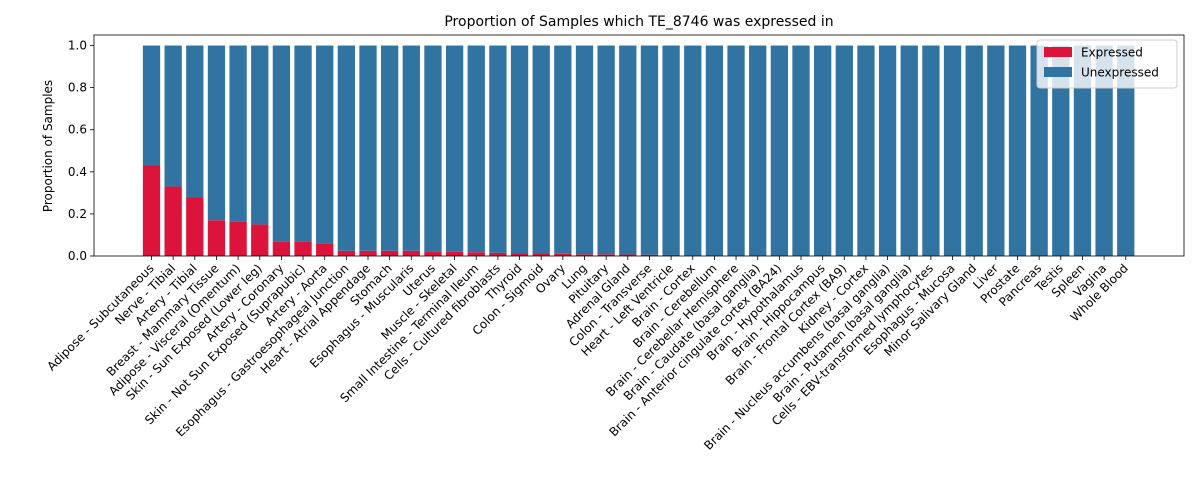 Image resolution: width=1200 pixels, height=504 pixels. What do you see at coordinates (77, 130) in the screenshot?
I see `y-tick-label: 0.6` at bounding box center [77, 130].